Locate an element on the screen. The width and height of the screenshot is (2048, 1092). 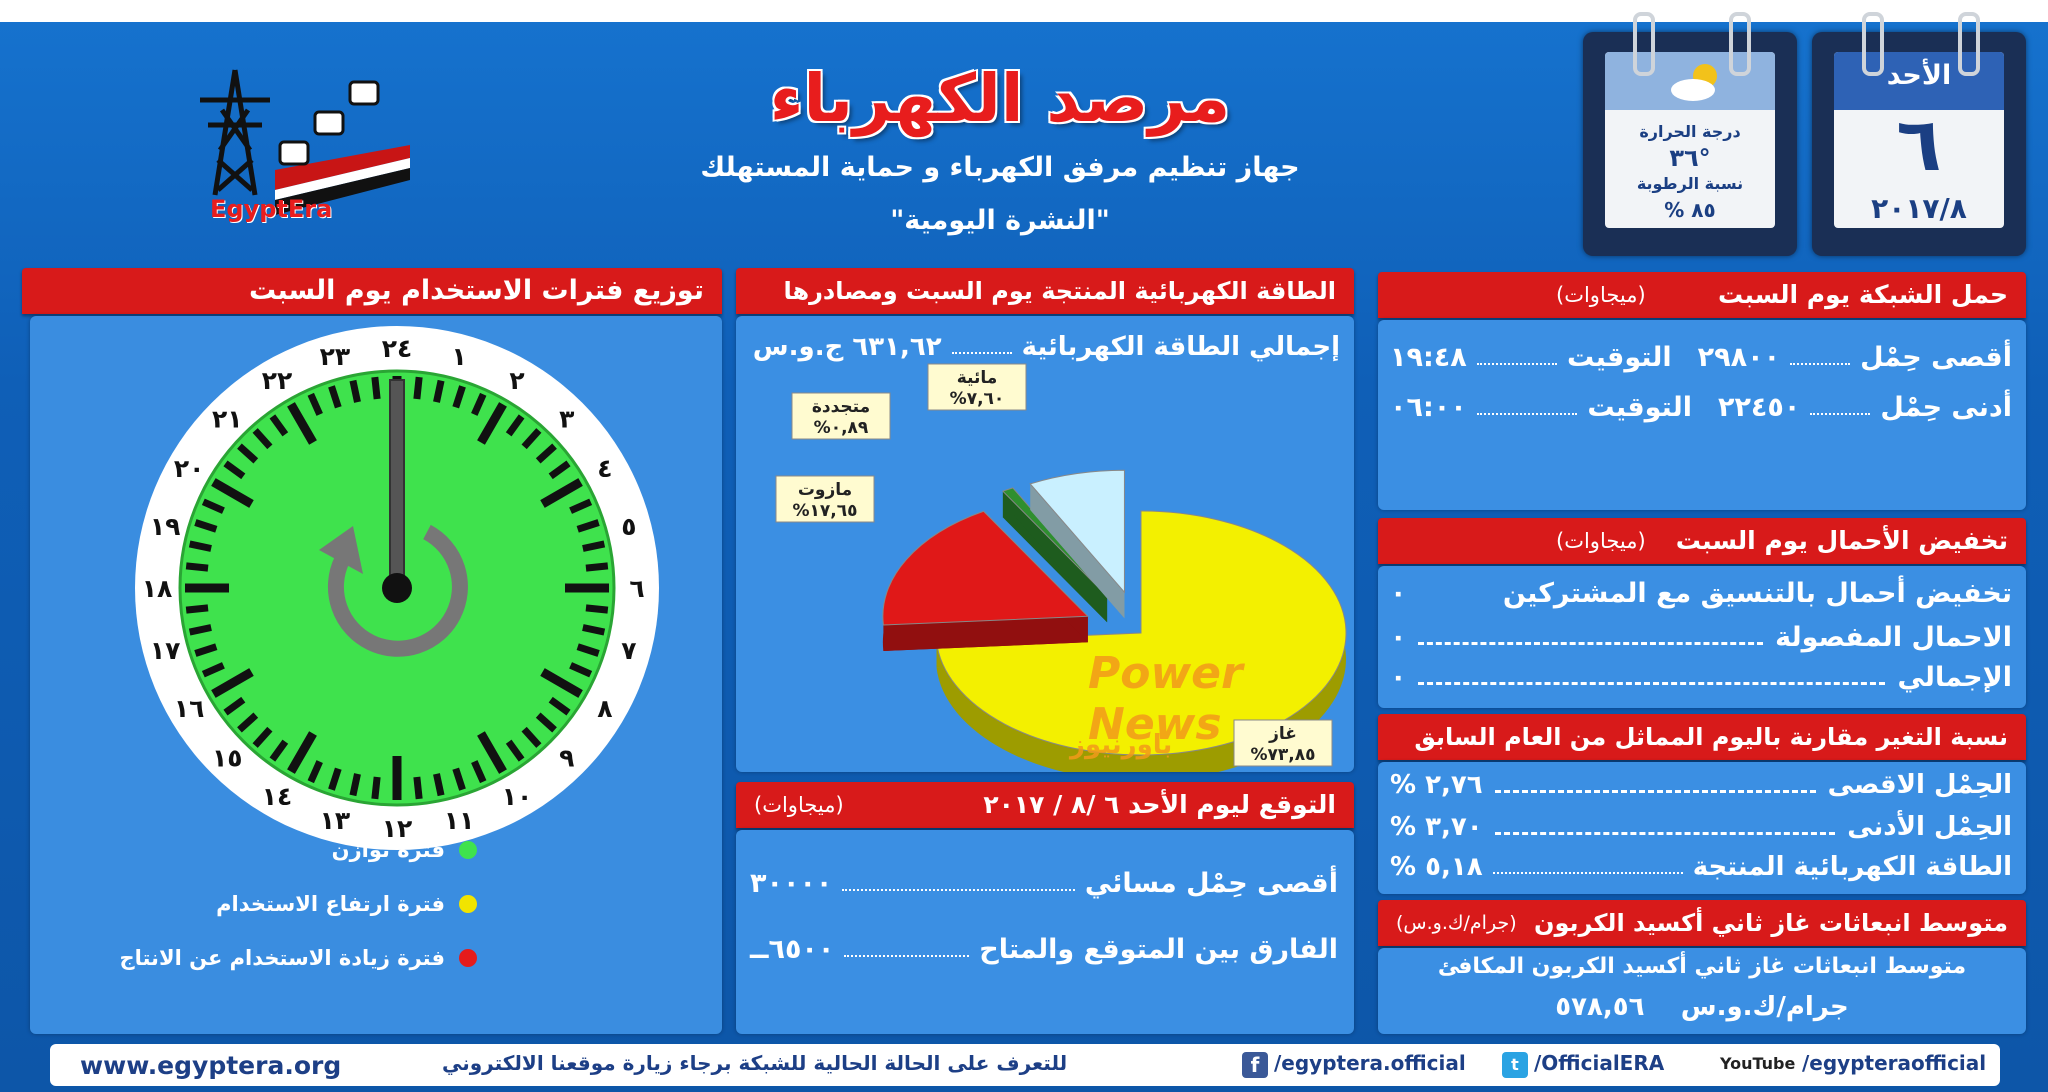
max-load-row: أقصى حِمْل ٢٩٨٠٠ التوقيت ١٩:٤٨ is located at coordinates (1701, 357).